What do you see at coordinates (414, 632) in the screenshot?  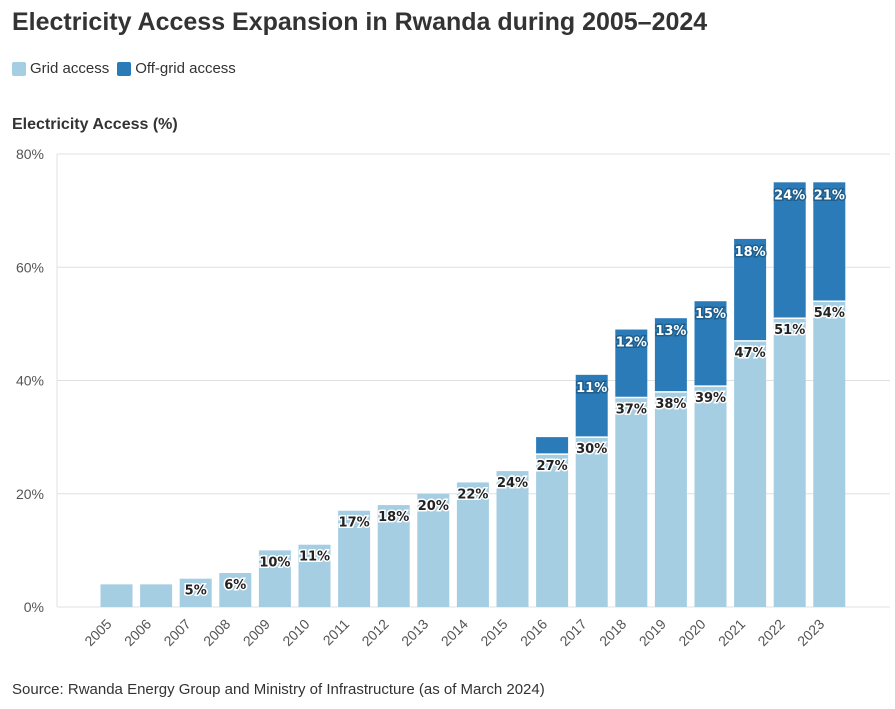 I see `x-tick-label-2013: 2013` at bounding box center [414, 632].